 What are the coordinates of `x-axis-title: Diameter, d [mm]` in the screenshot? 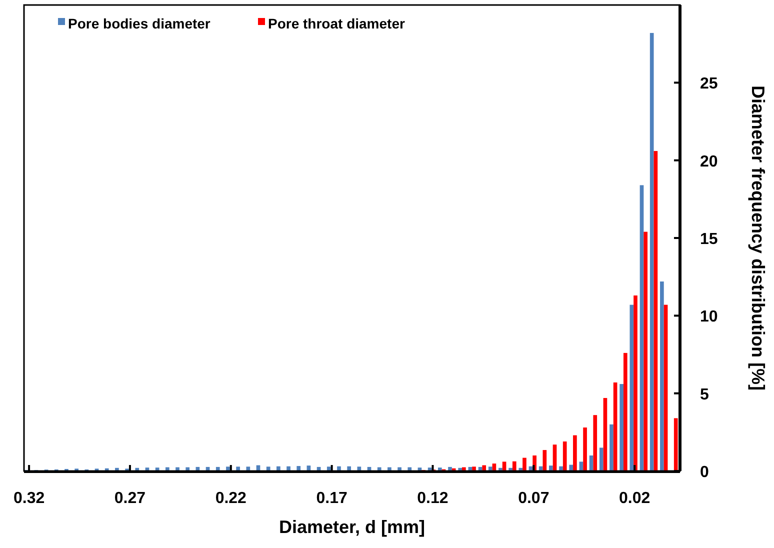 It's located at (352, 527).